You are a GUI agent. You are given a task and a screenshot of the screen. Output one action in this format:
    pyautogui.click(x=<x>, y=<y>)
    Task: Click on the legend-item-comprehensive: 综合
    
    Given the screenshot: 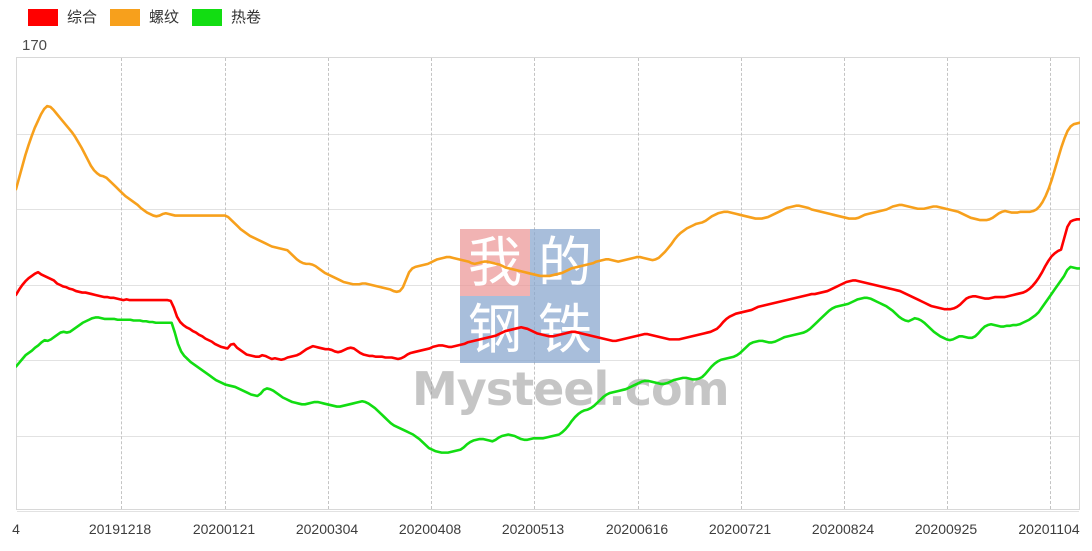 What is the action you would take?
    pyautogui.click(x=62, y=17)
    